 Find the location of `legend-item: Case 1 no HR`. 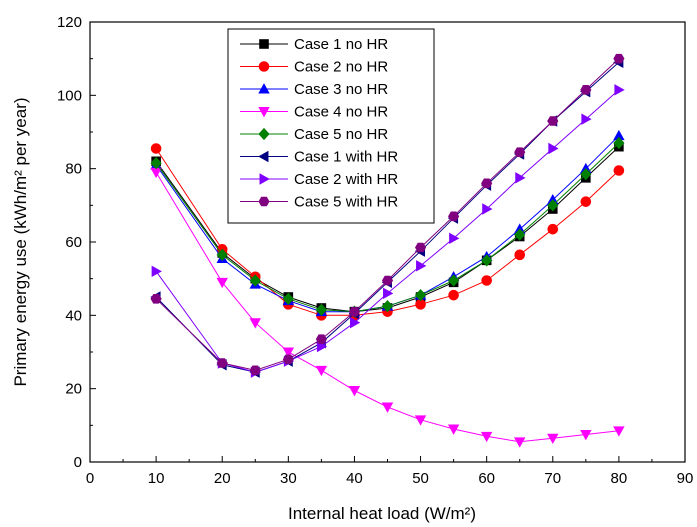

legend-item: Case 1 no HR is located at coordinates (314, 44).